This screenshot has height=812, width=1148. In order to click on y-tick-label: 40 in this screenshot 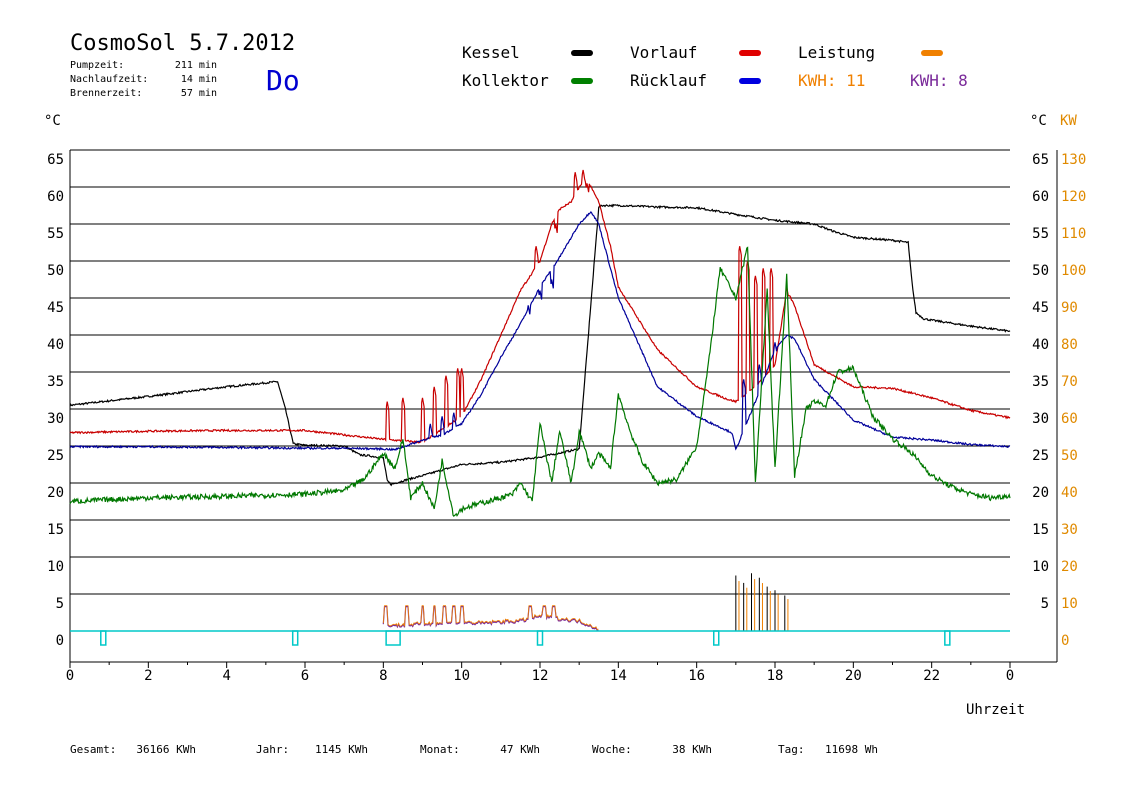, I will do `click(55, 345)`.